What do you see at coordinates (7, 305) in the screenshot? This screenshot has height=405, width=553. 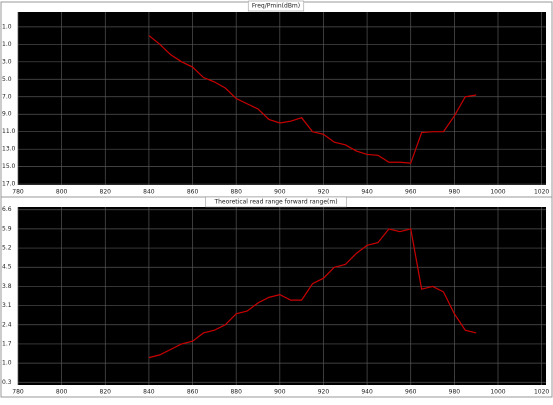 I see `y-tick-label: 3.1` at bounding box center [7, 305].